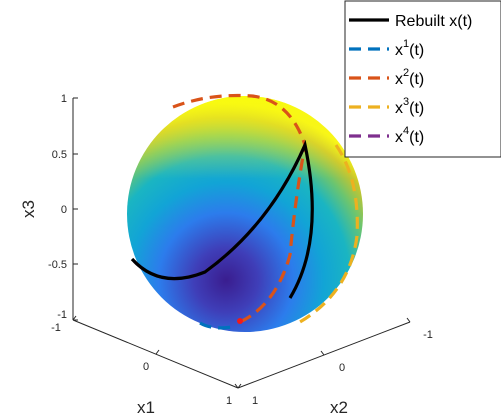 The height and width of the screenshot is (418, 501). I want to click on x2-start-marker, so click(240, 321).